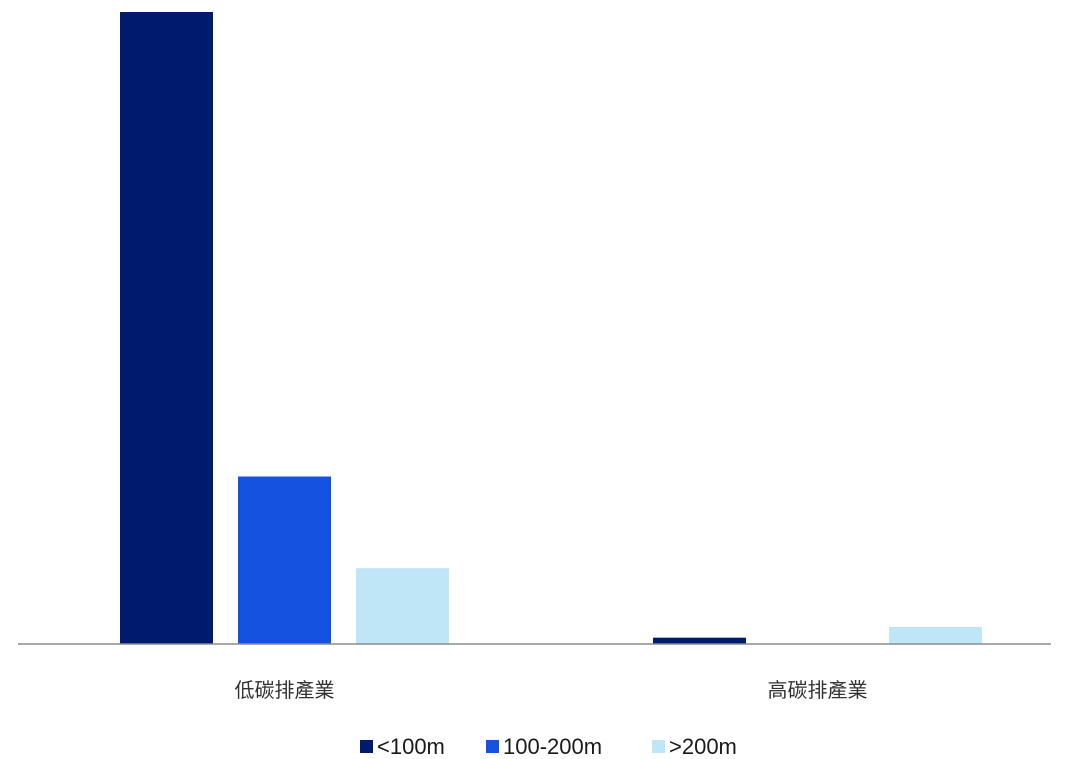 This screenshot has width=1066, height=759. I want to click on legend-label-0: <100m, so click(411, 746).